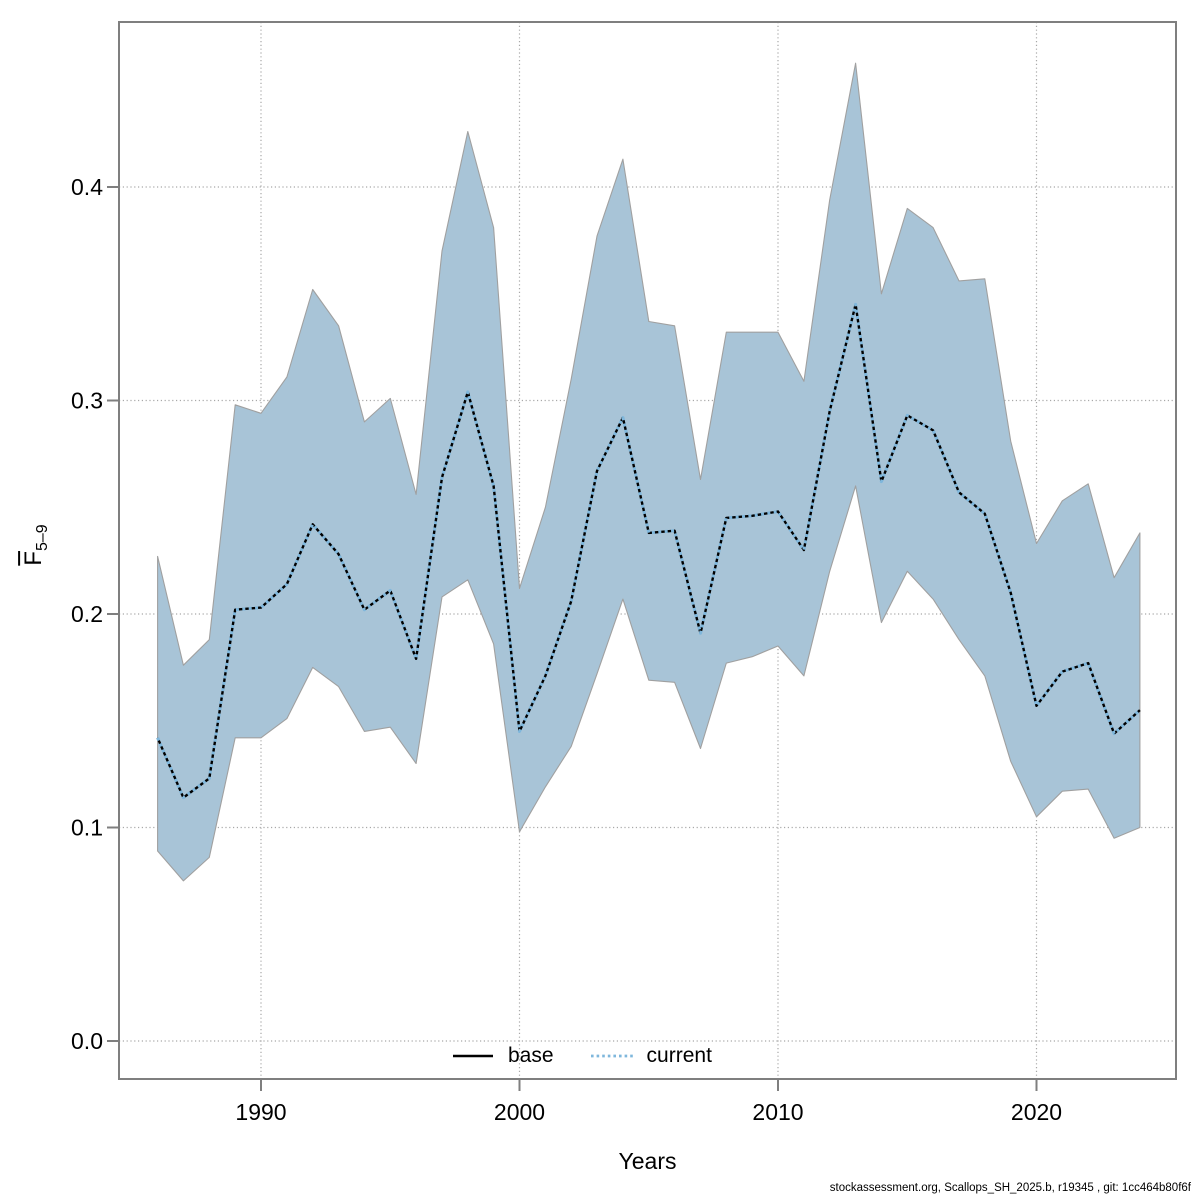  Describe the element at coordinates (87, 401) in the screenshot. I see `y-tick-label: 0.3` at that location.